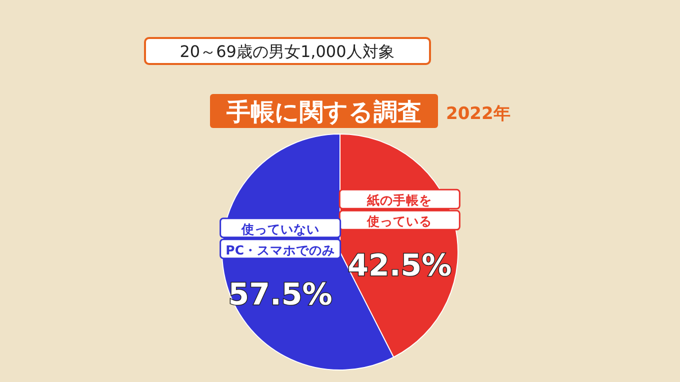 This screenshot has width=680, height=382. Describe the element at coordinates (281, 239) in the screenshot. I see `slice-label: 使っていないPC・スマホでのみ` at that location.